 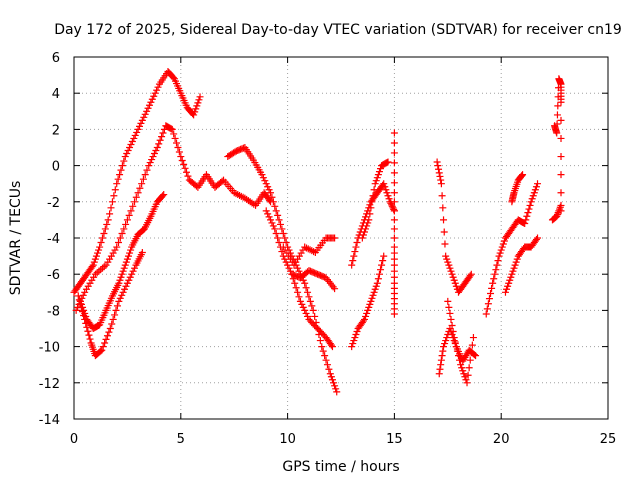 What do you see at coordinates (368, 301) in the screenshot?
I see `series-track-j` at bounding box center [368, 301].